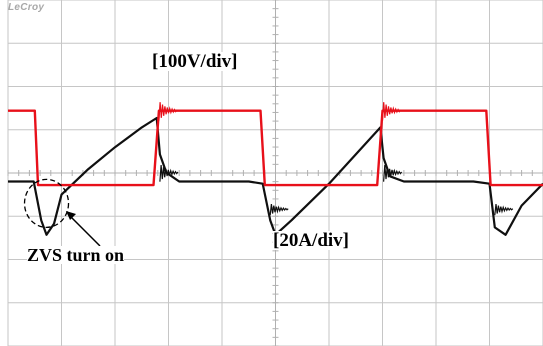  I want to click on zvs-annotation-label: ZVS turn on, so click(76, 255).